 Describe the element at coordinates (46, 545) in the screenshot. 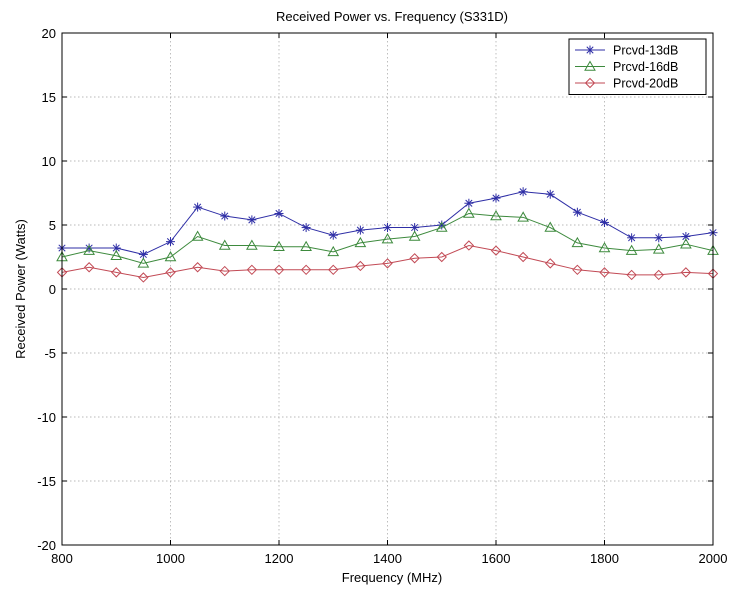

I see `y-tick-label: -20` at that location.